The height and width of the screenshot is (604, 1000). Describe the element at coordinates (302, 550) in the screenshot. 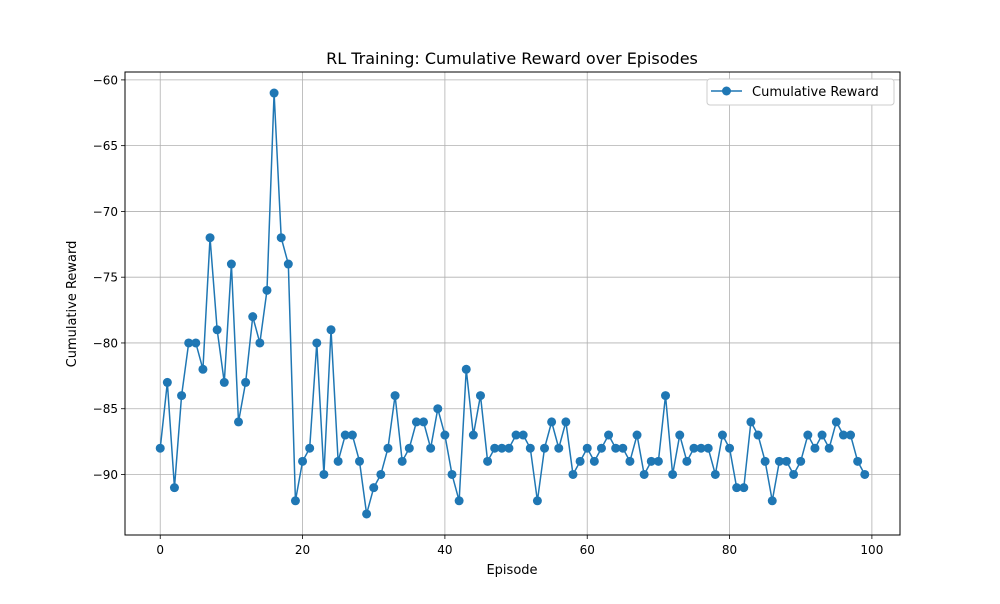

I see `x-tick-label: 20` at that location.